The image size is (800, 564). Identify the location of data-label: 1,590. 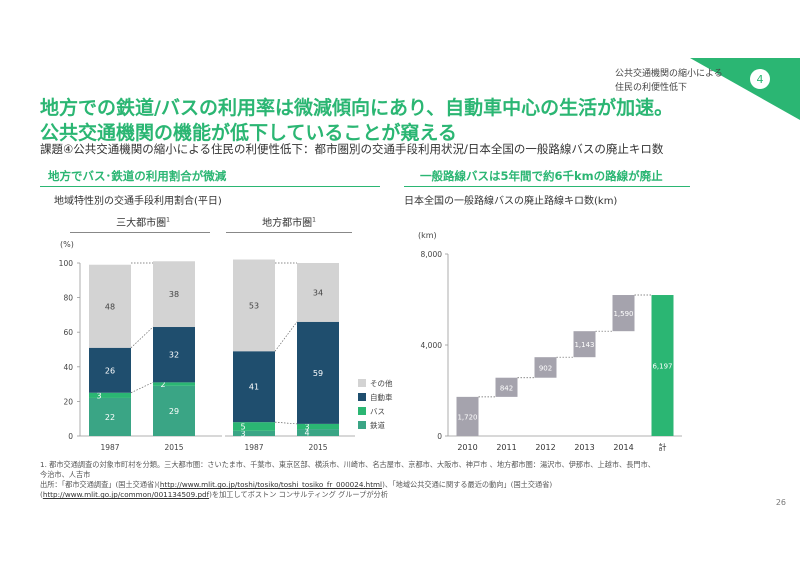
(623, 314).